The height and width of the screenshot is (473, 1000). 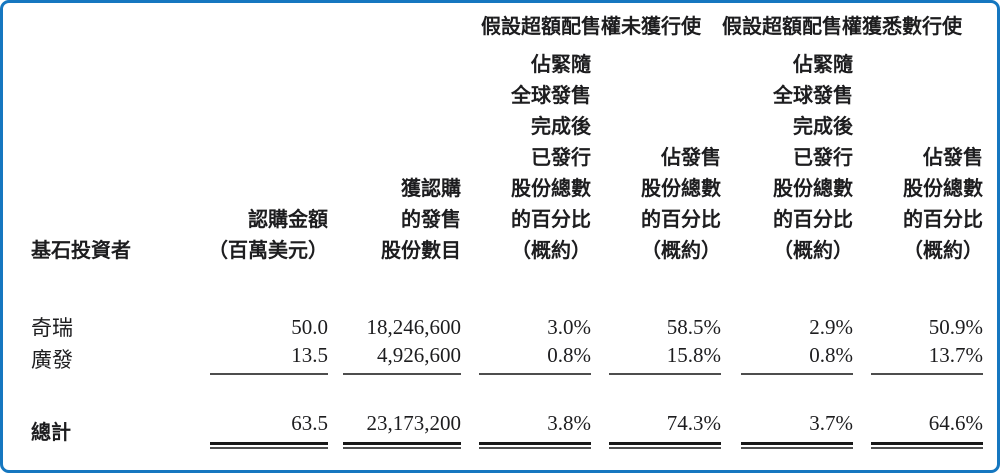 I want to click on column-header-pct-offer-no-oa: 佔發售 股份總數 的百分比 （概約）, so click(x=681, y=204).